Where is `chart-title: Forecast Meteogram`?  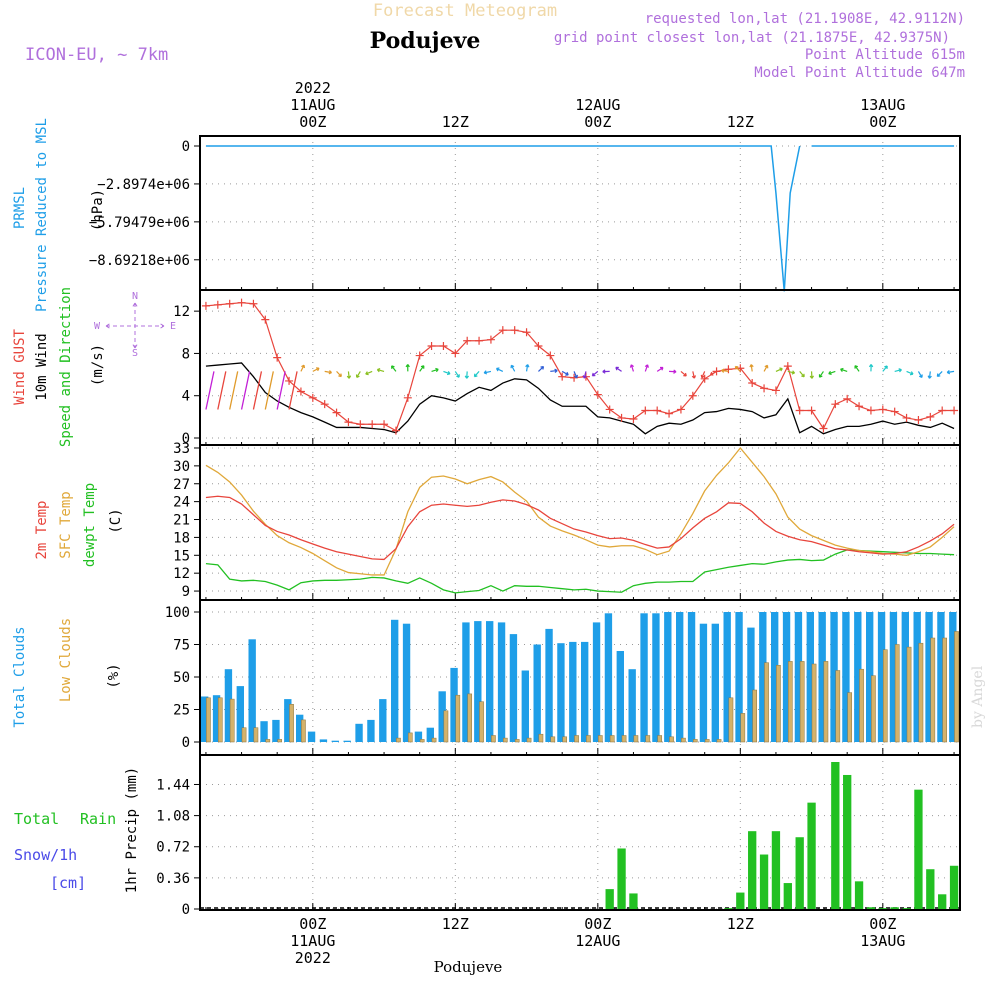 chart-title: Forecast Meteogram is located at coordinates (465, 11).